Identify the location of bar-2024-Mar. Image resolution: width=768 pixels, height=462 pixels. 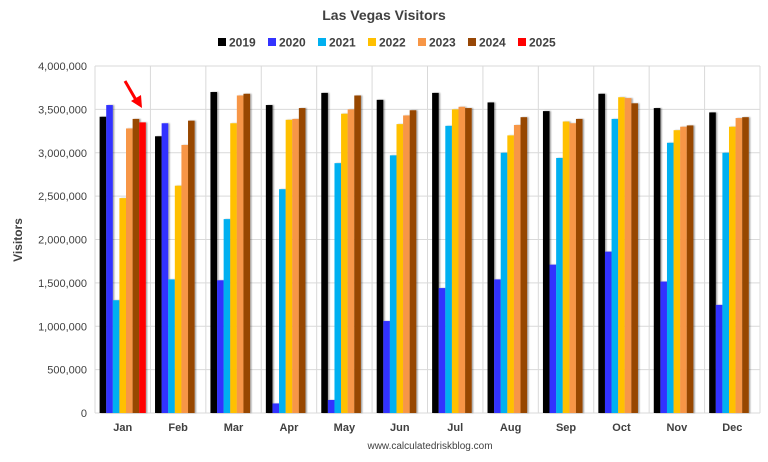
(247, 253).